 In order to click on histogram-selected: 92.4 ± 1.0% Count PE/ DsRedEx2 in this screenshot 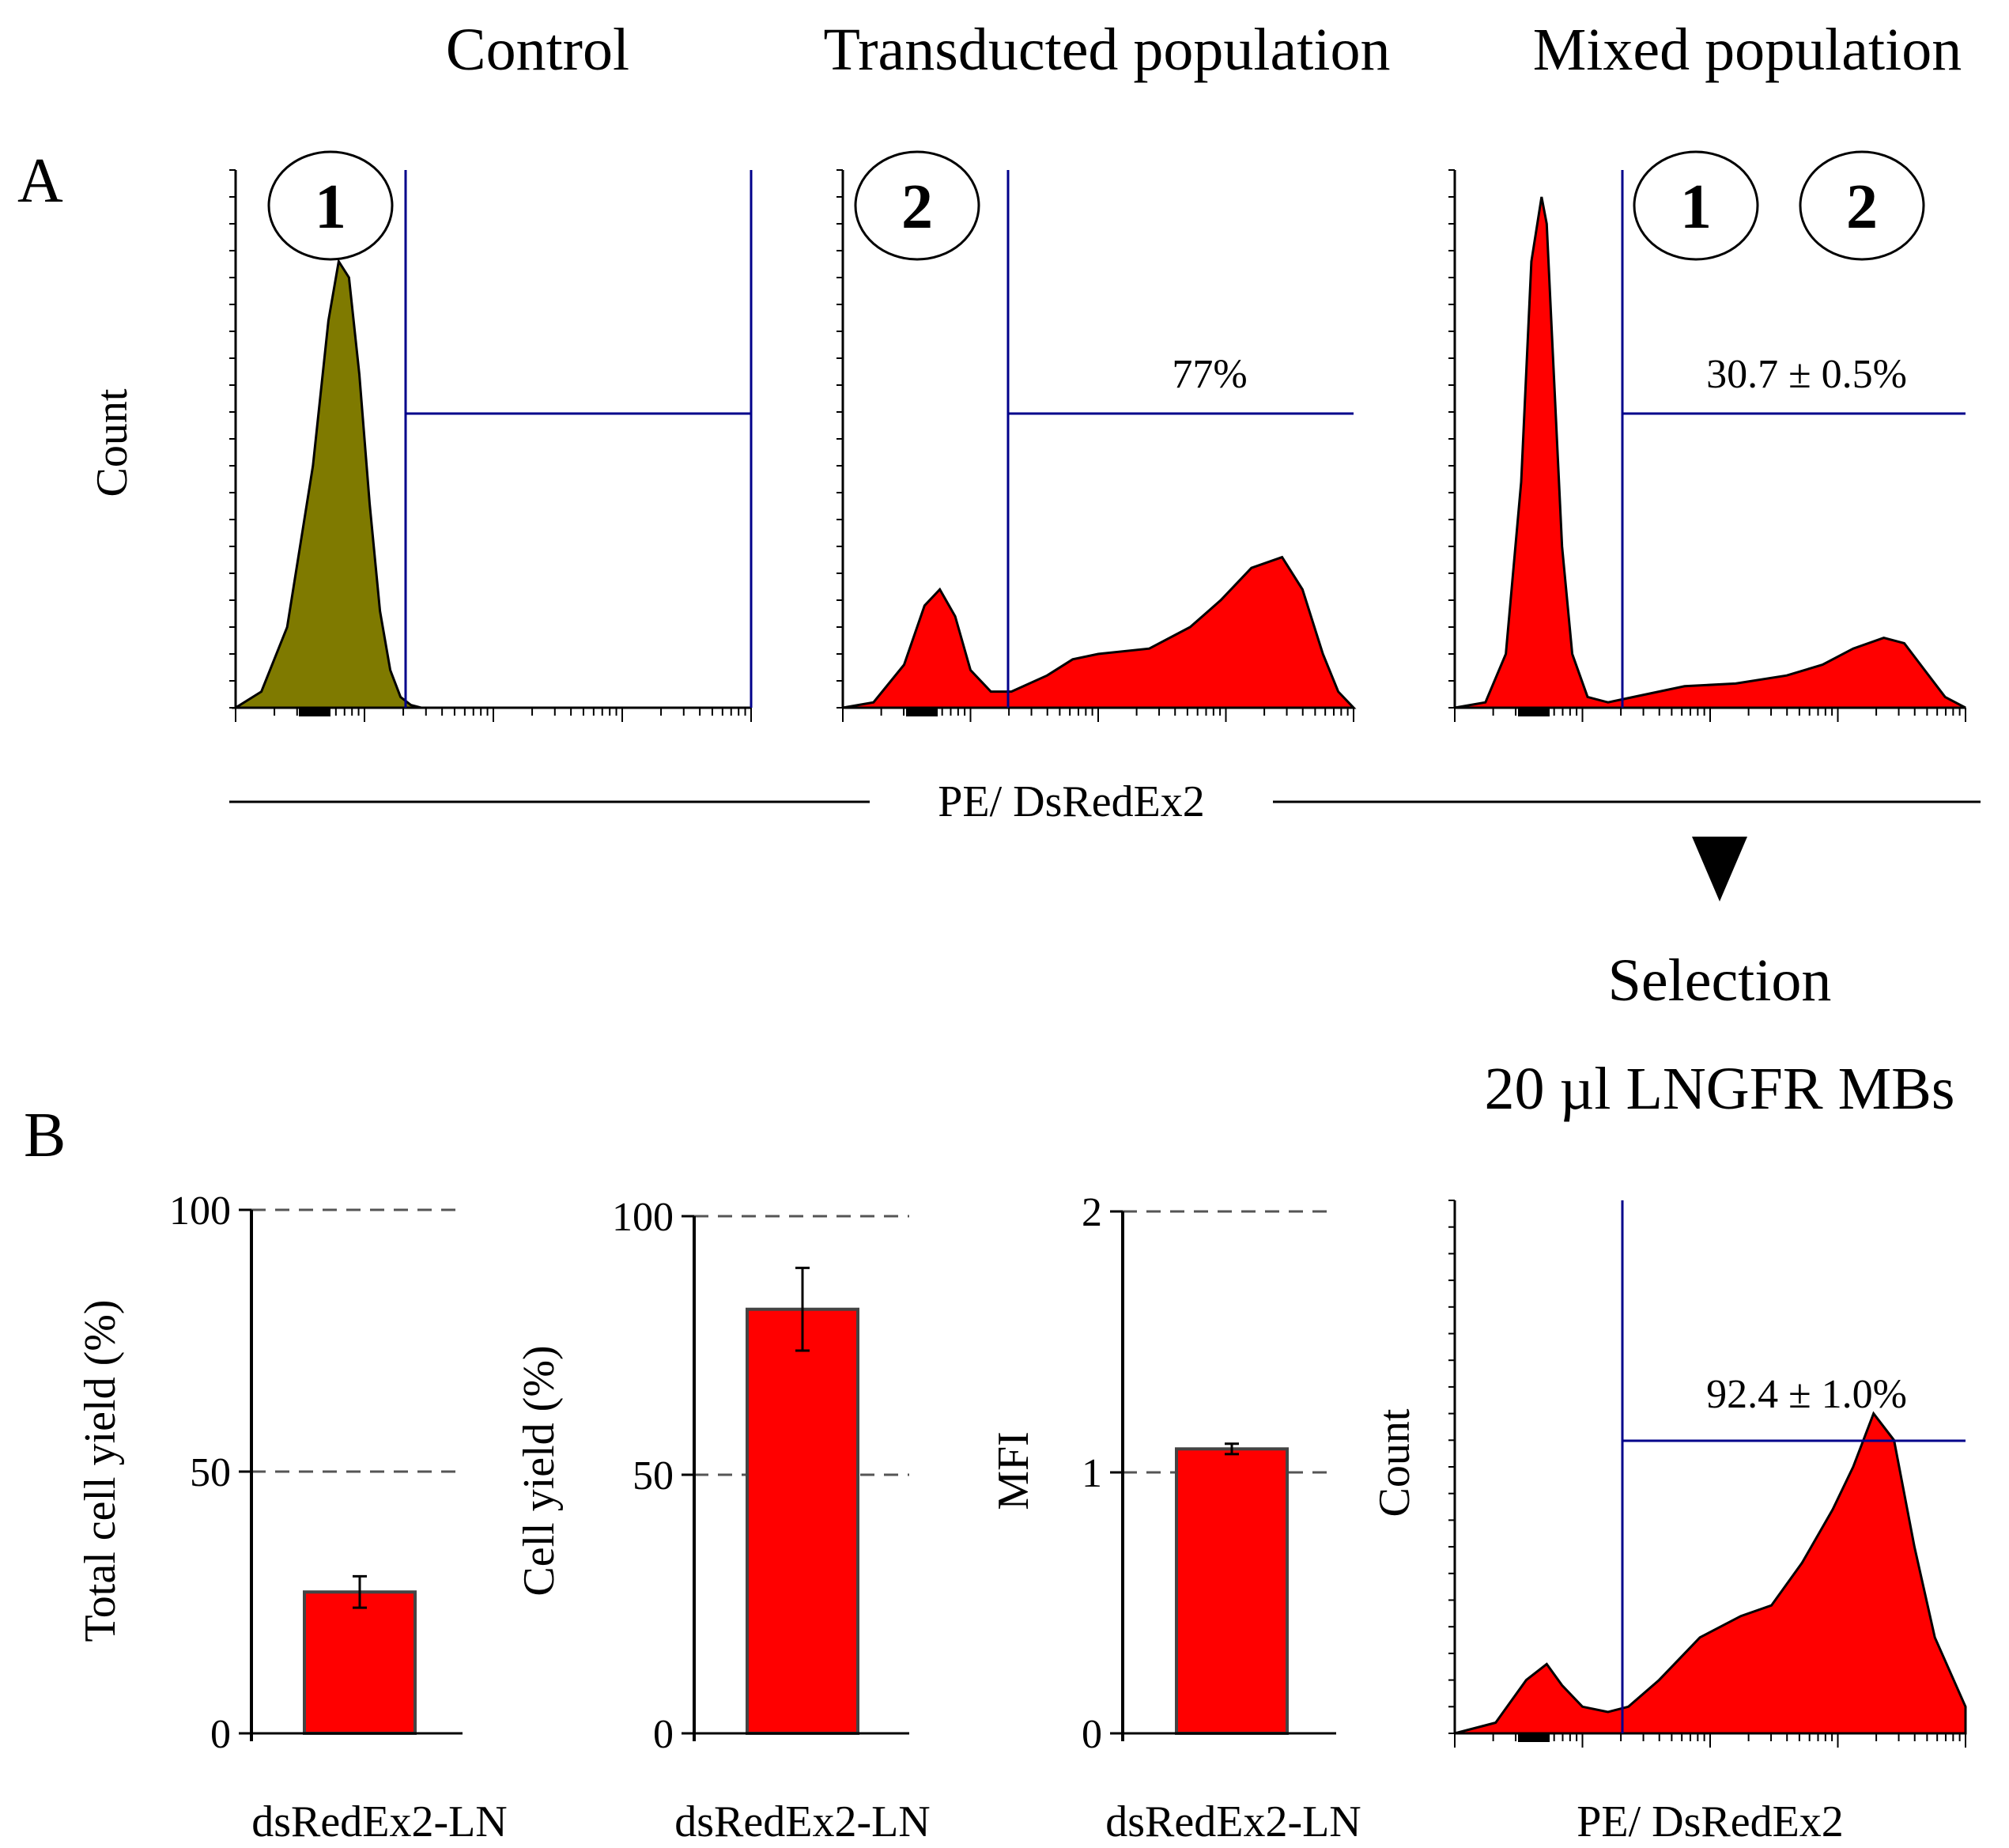, I will do `click(1669, 1523)`.